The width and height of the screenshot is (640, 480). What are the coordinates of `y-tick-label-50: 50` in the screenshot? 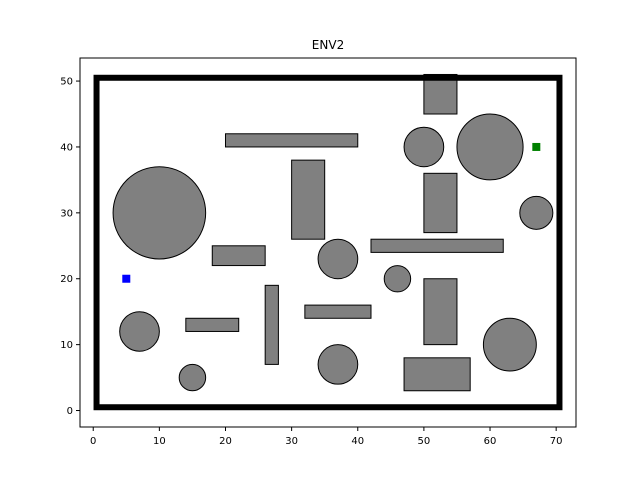 It's located at (66, 82).